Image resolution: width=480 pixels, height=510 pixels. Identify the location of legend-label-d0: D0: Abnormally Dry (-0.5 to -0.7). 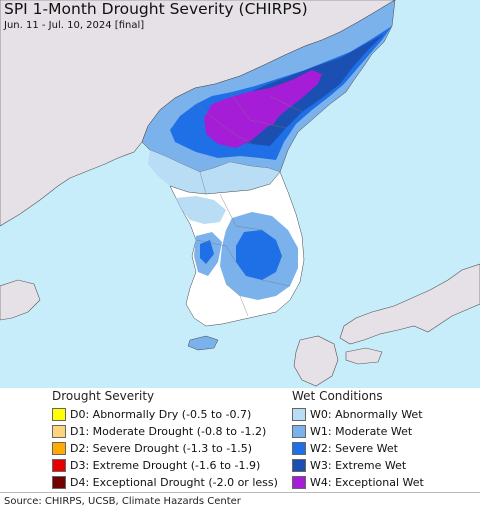
(161, 414).